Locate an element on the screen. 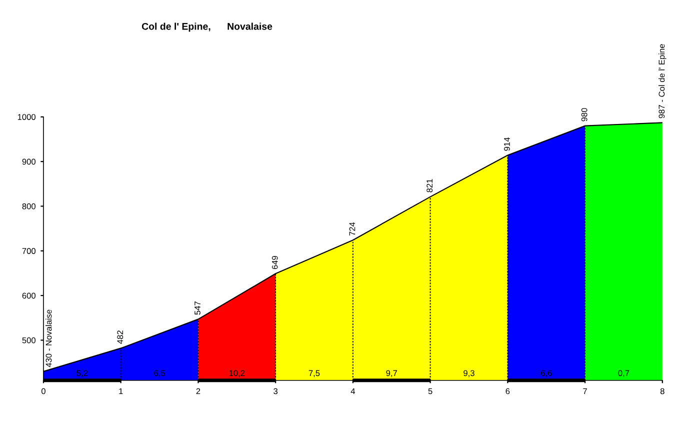 The width and height of the screenshot is (690, 425). x-tick-label: 1 is located at coordinates (121, 391).